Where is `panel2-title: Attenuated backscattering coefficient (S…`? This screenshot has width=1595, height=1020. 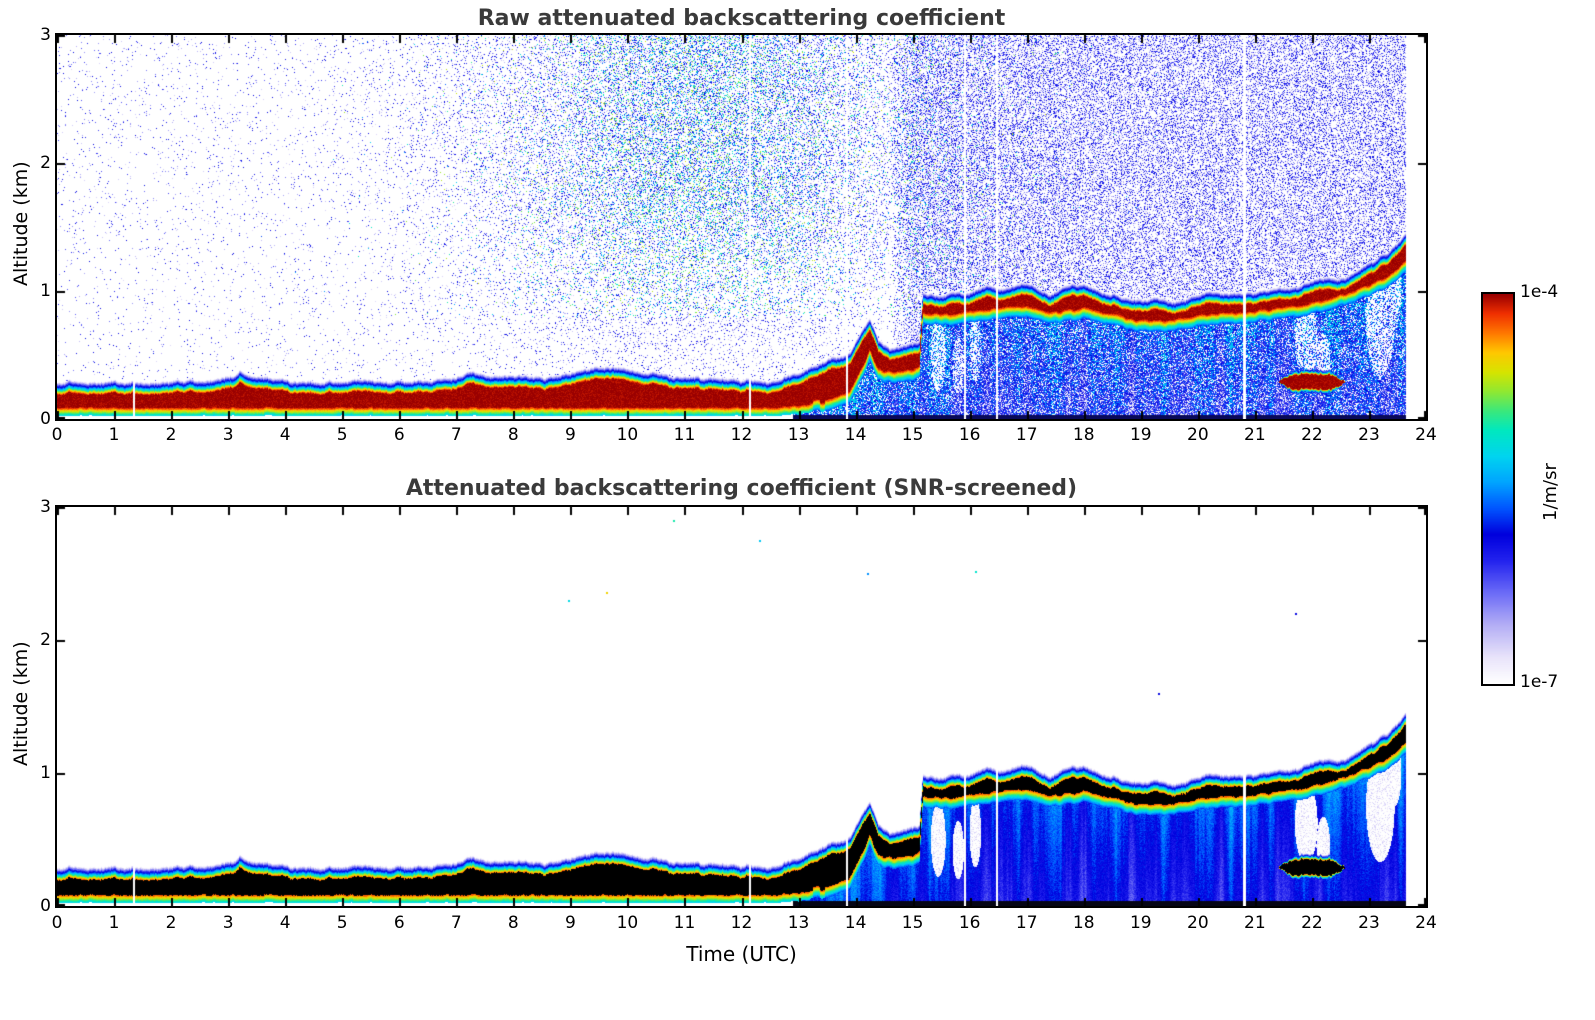 panel2-title: Attenuated backscattering coefficient (S… is located at coordinates (741, 488).